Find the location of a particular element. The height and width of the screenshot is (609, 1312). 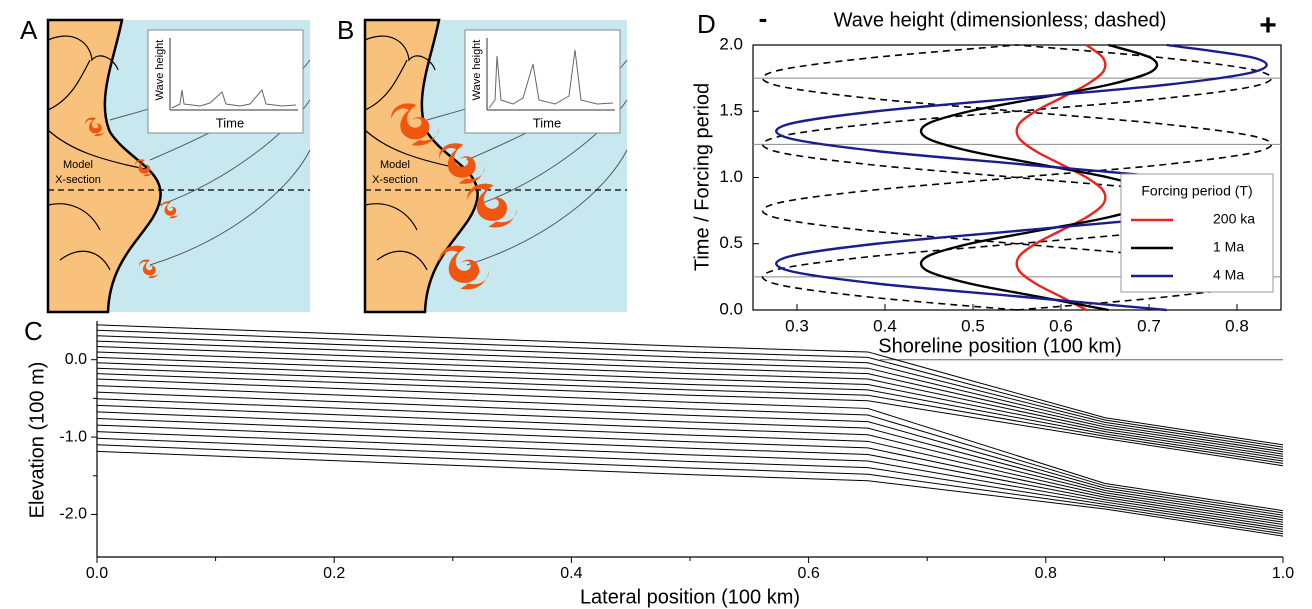

x-tick-label: 0.7 is located at coordinates (1149, 325).